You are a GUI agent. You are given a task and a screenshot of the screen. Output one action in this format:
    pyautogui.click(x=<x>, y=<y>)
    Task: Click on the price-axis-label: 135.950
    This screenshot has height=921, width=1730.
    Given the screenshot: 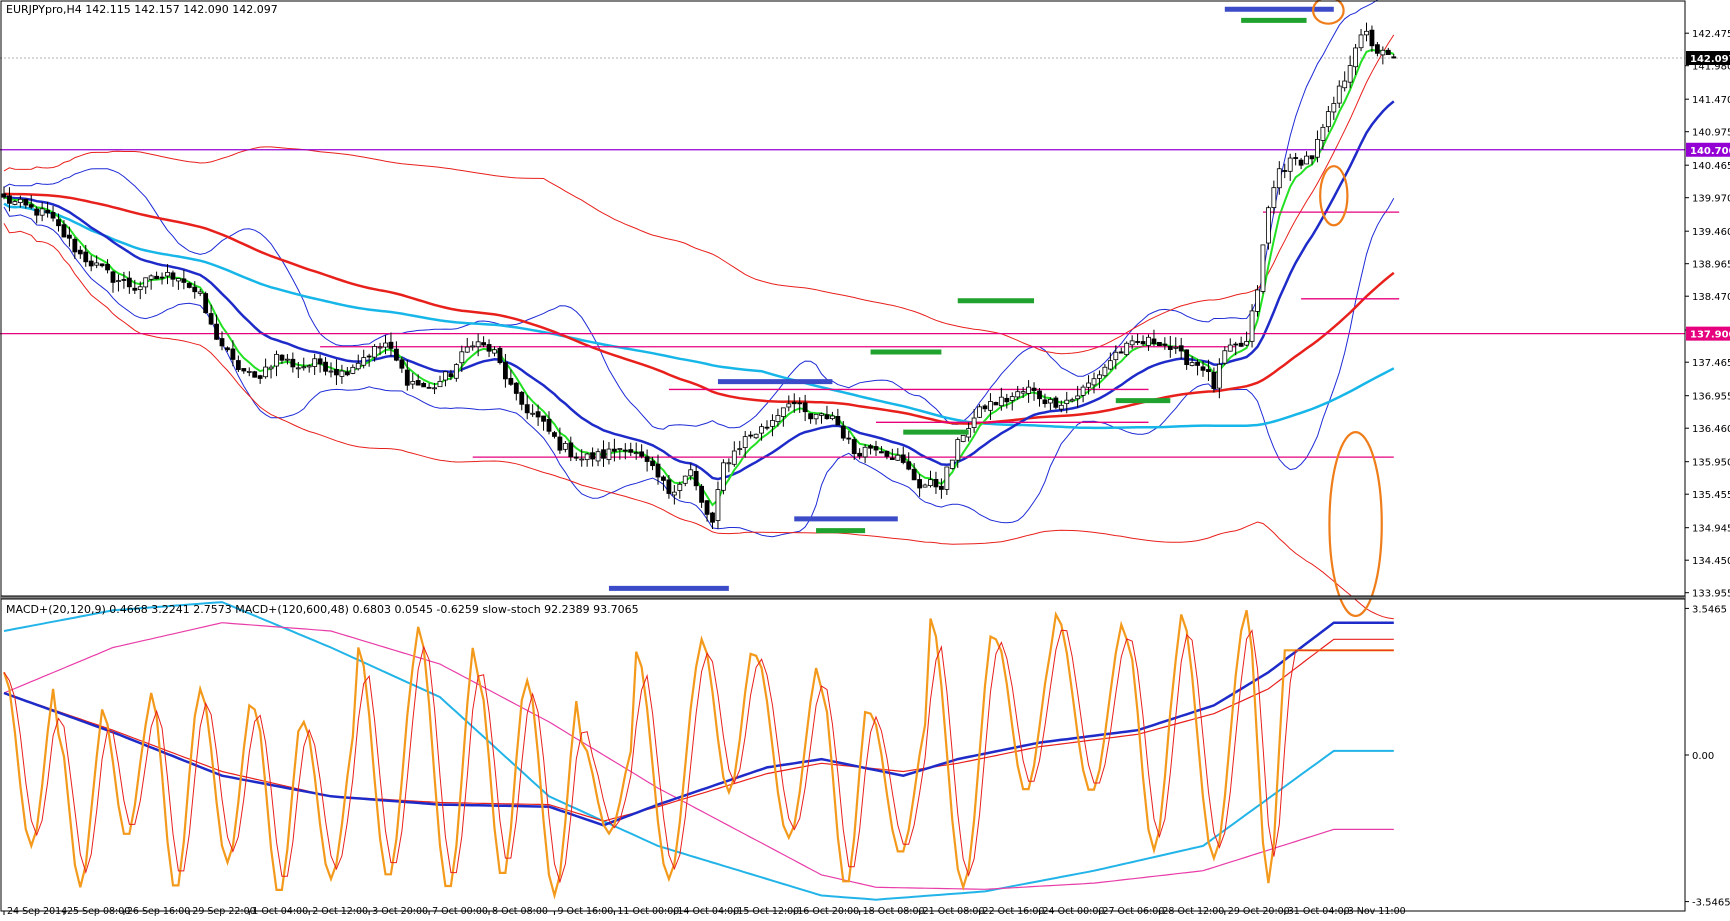 What is the action you would take?
    pyautogui.click(x=1711, y=463)
    